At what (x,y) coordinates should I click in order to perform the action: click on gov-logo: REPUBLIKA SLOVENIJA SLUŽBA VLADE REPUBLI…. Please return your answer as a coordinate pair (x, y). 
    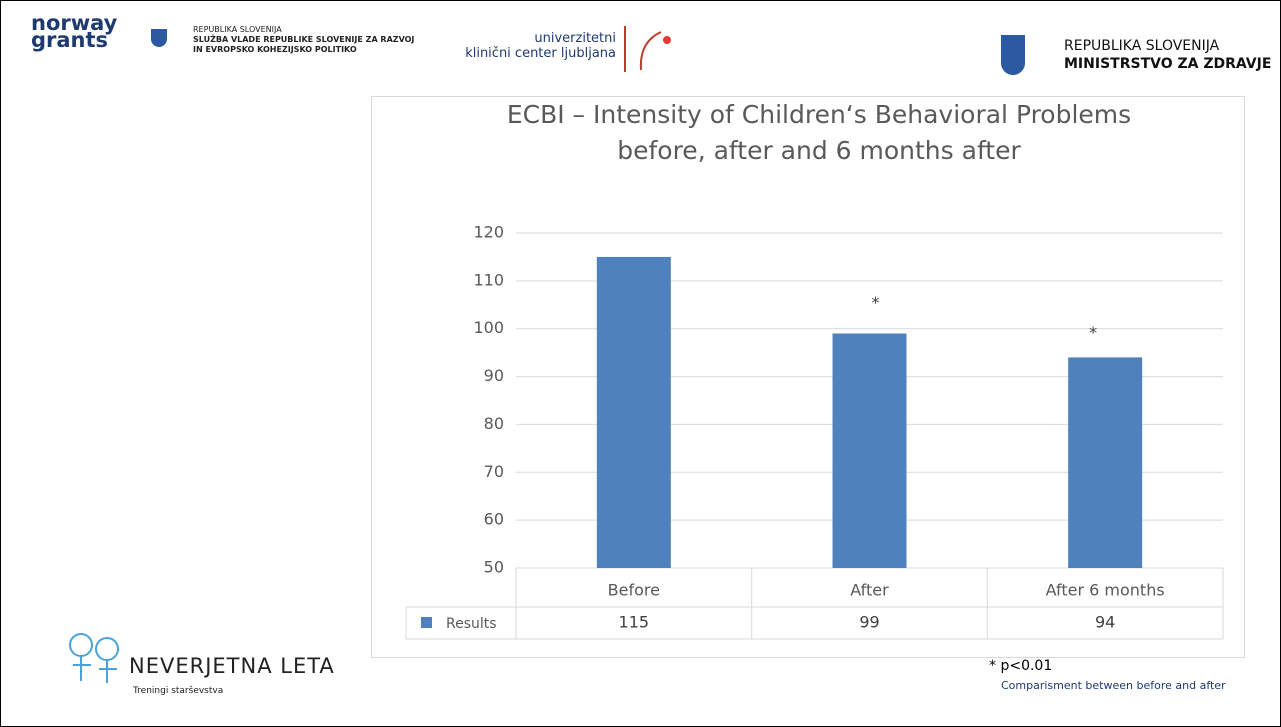
    Looking at the image, I should click on (303, 40).